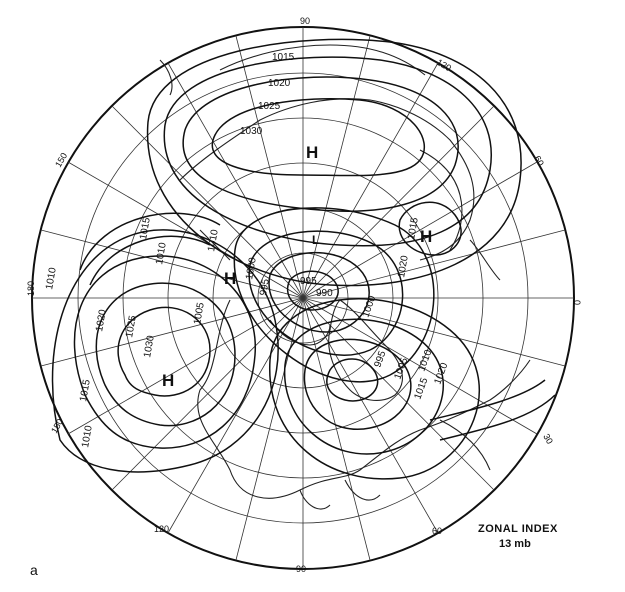  Describe the element at coordinates (577, 302) in the screenshot. I see `longitude-label: 0` at that location.